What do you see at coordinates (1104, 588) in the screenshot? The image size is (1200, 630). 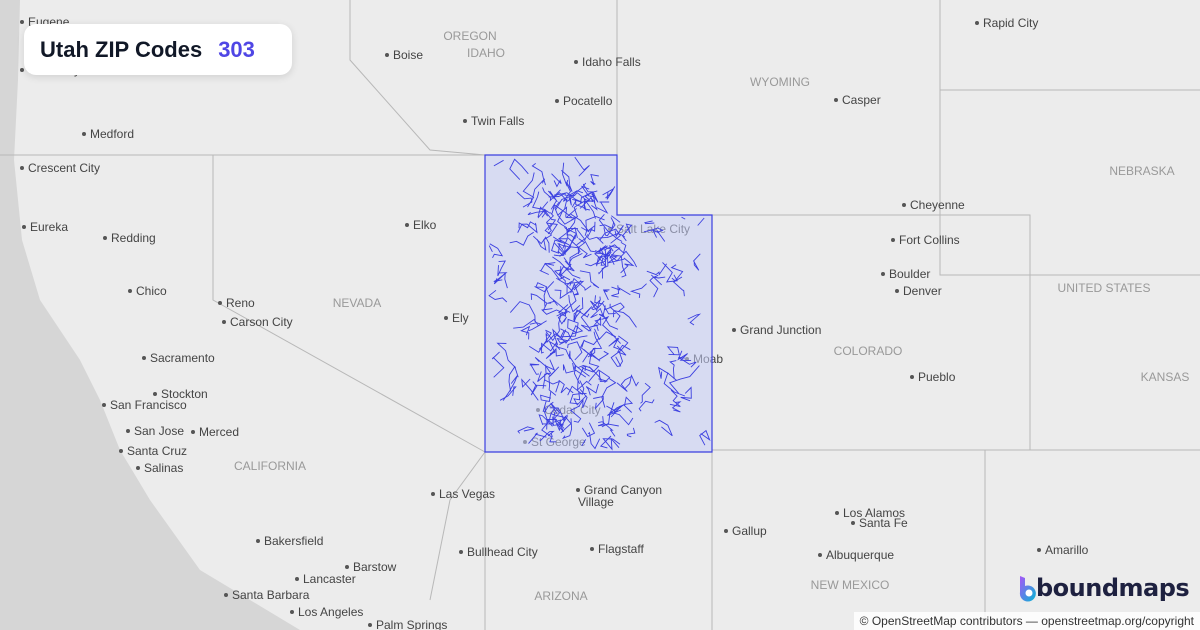 I see `boundmaps-logo: boundmaps` at bounding box center [1104, 588].